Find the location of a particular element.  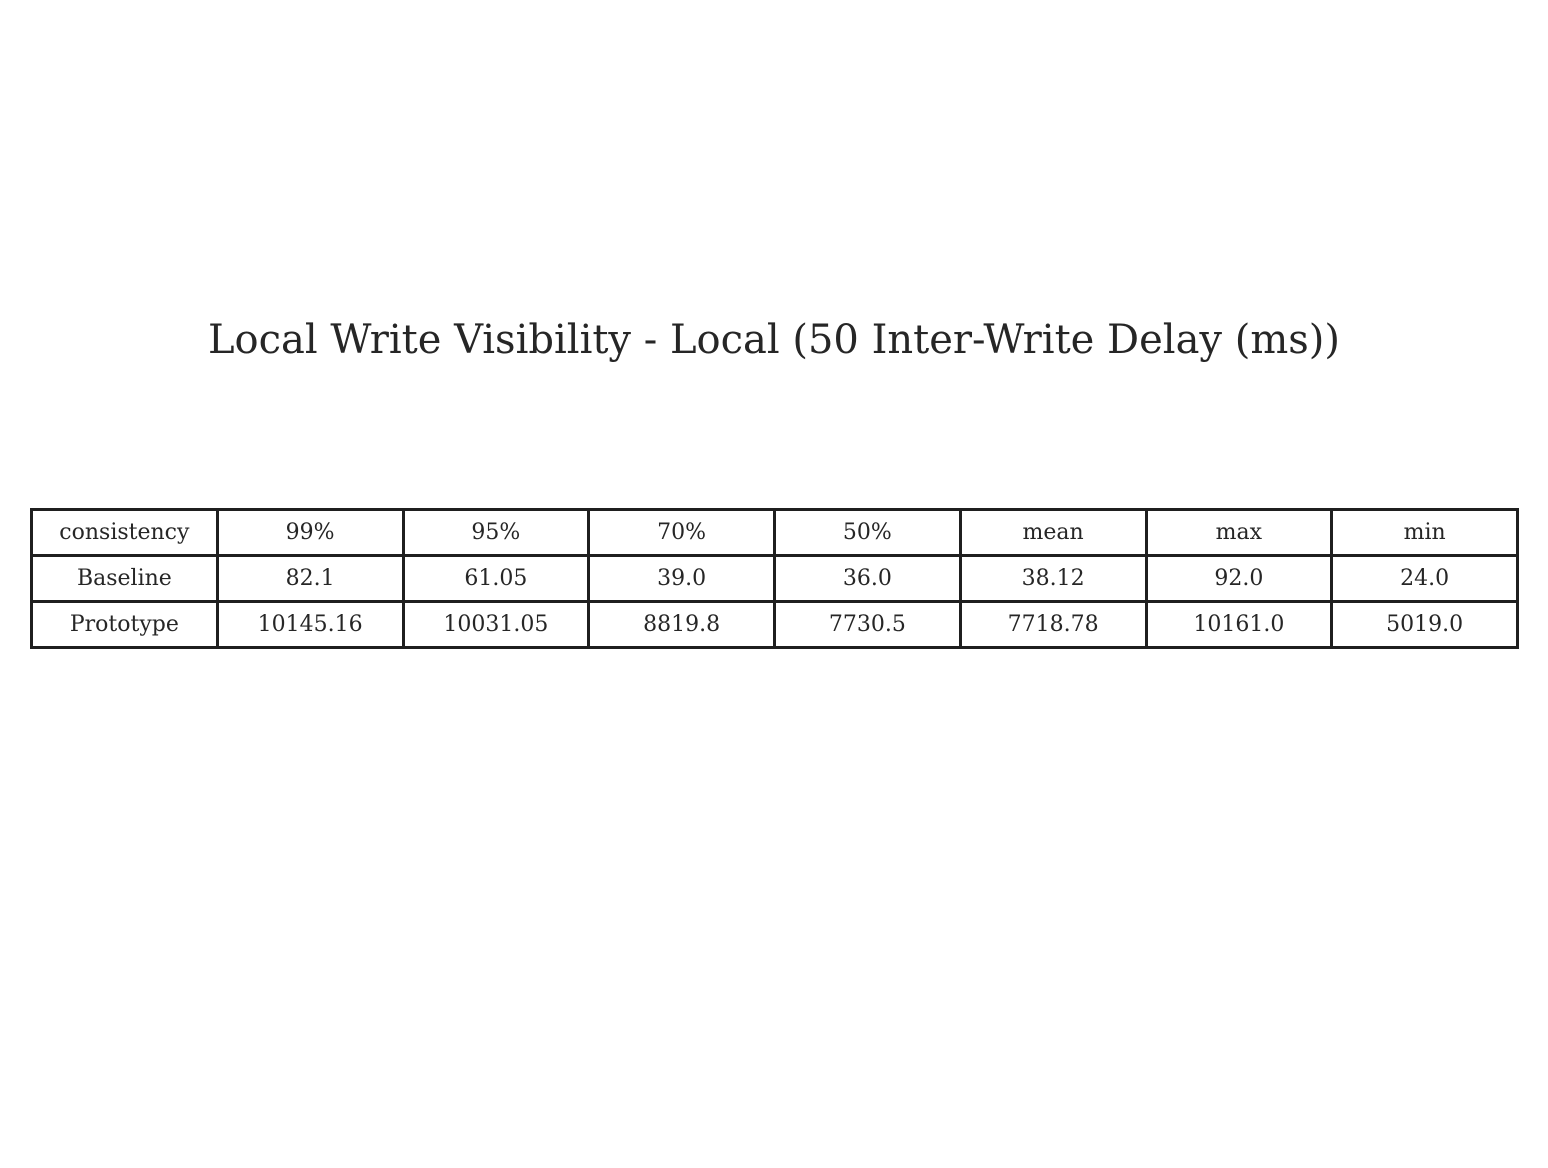

header-cell-p70: 70% is located at coordinates (681, 532).